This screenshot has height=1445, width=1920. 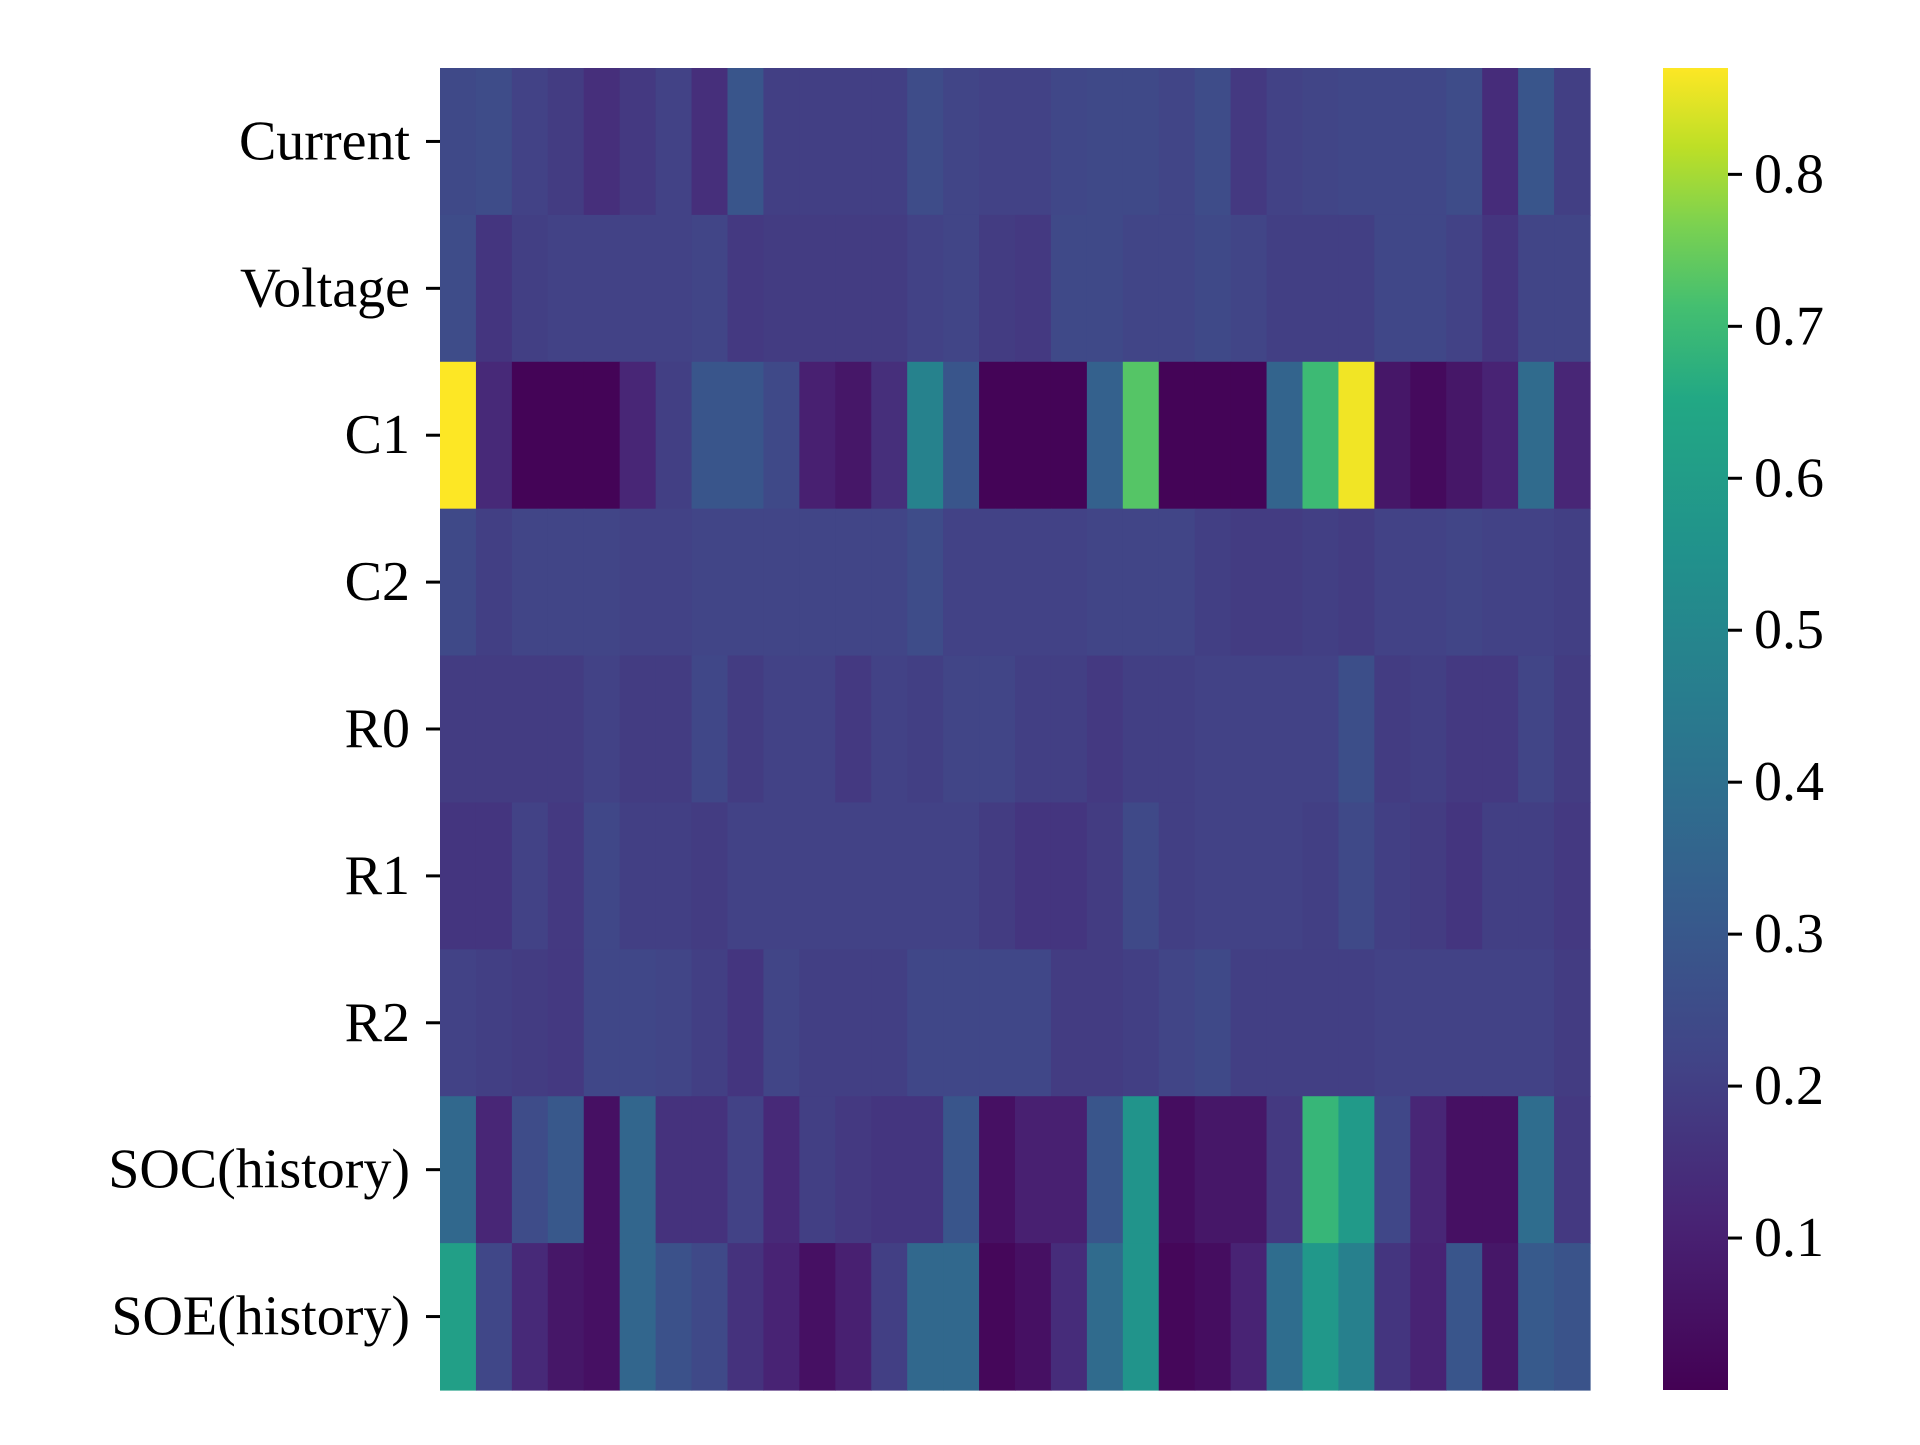 I want to click on colorbar-tick-label: 0.7, so click(x=1789, y=326).